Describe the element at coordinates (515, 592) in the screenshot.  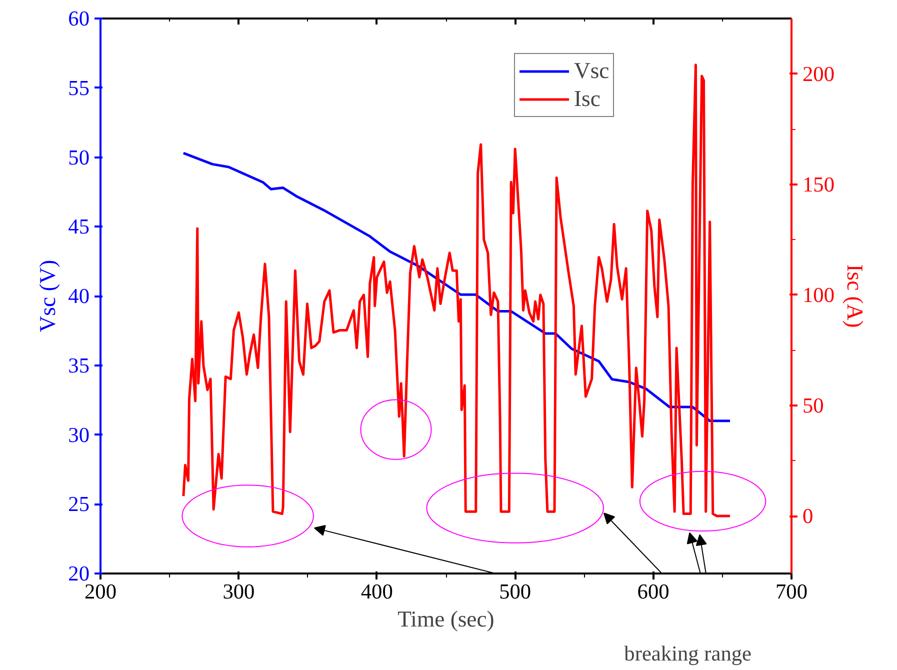
I see `x-tick-label: 500` at that location.